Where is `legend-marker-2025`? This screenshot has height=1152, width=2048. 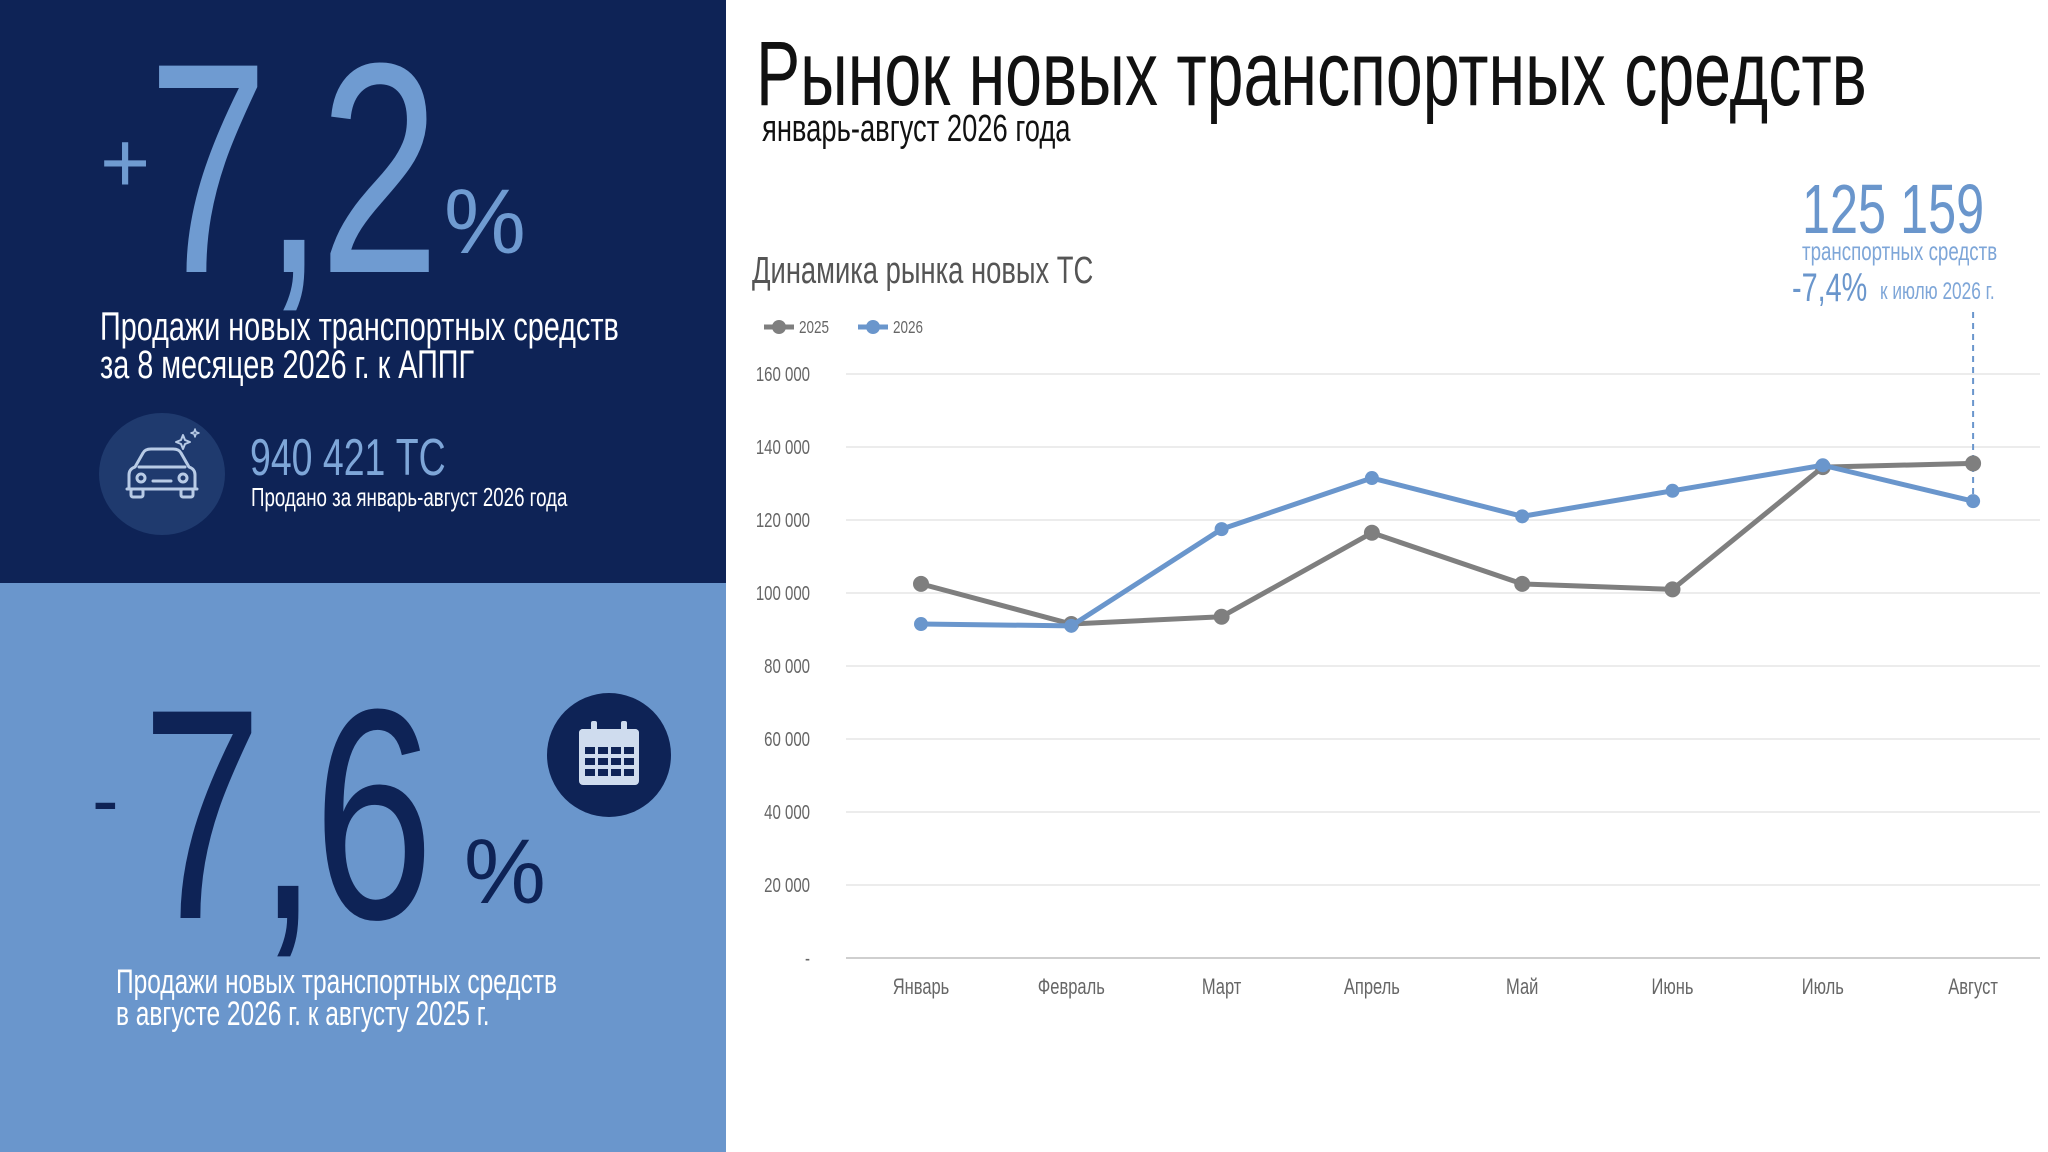
legend-marker-2025 is located at coordinates (779, 327).